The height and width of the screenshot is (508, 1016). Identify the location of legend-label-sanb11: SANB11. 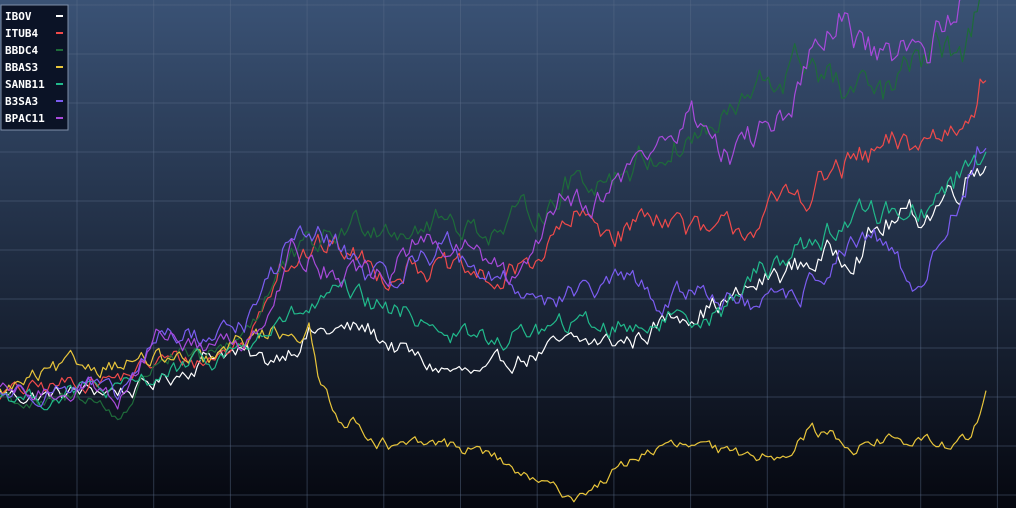
(25, 84).